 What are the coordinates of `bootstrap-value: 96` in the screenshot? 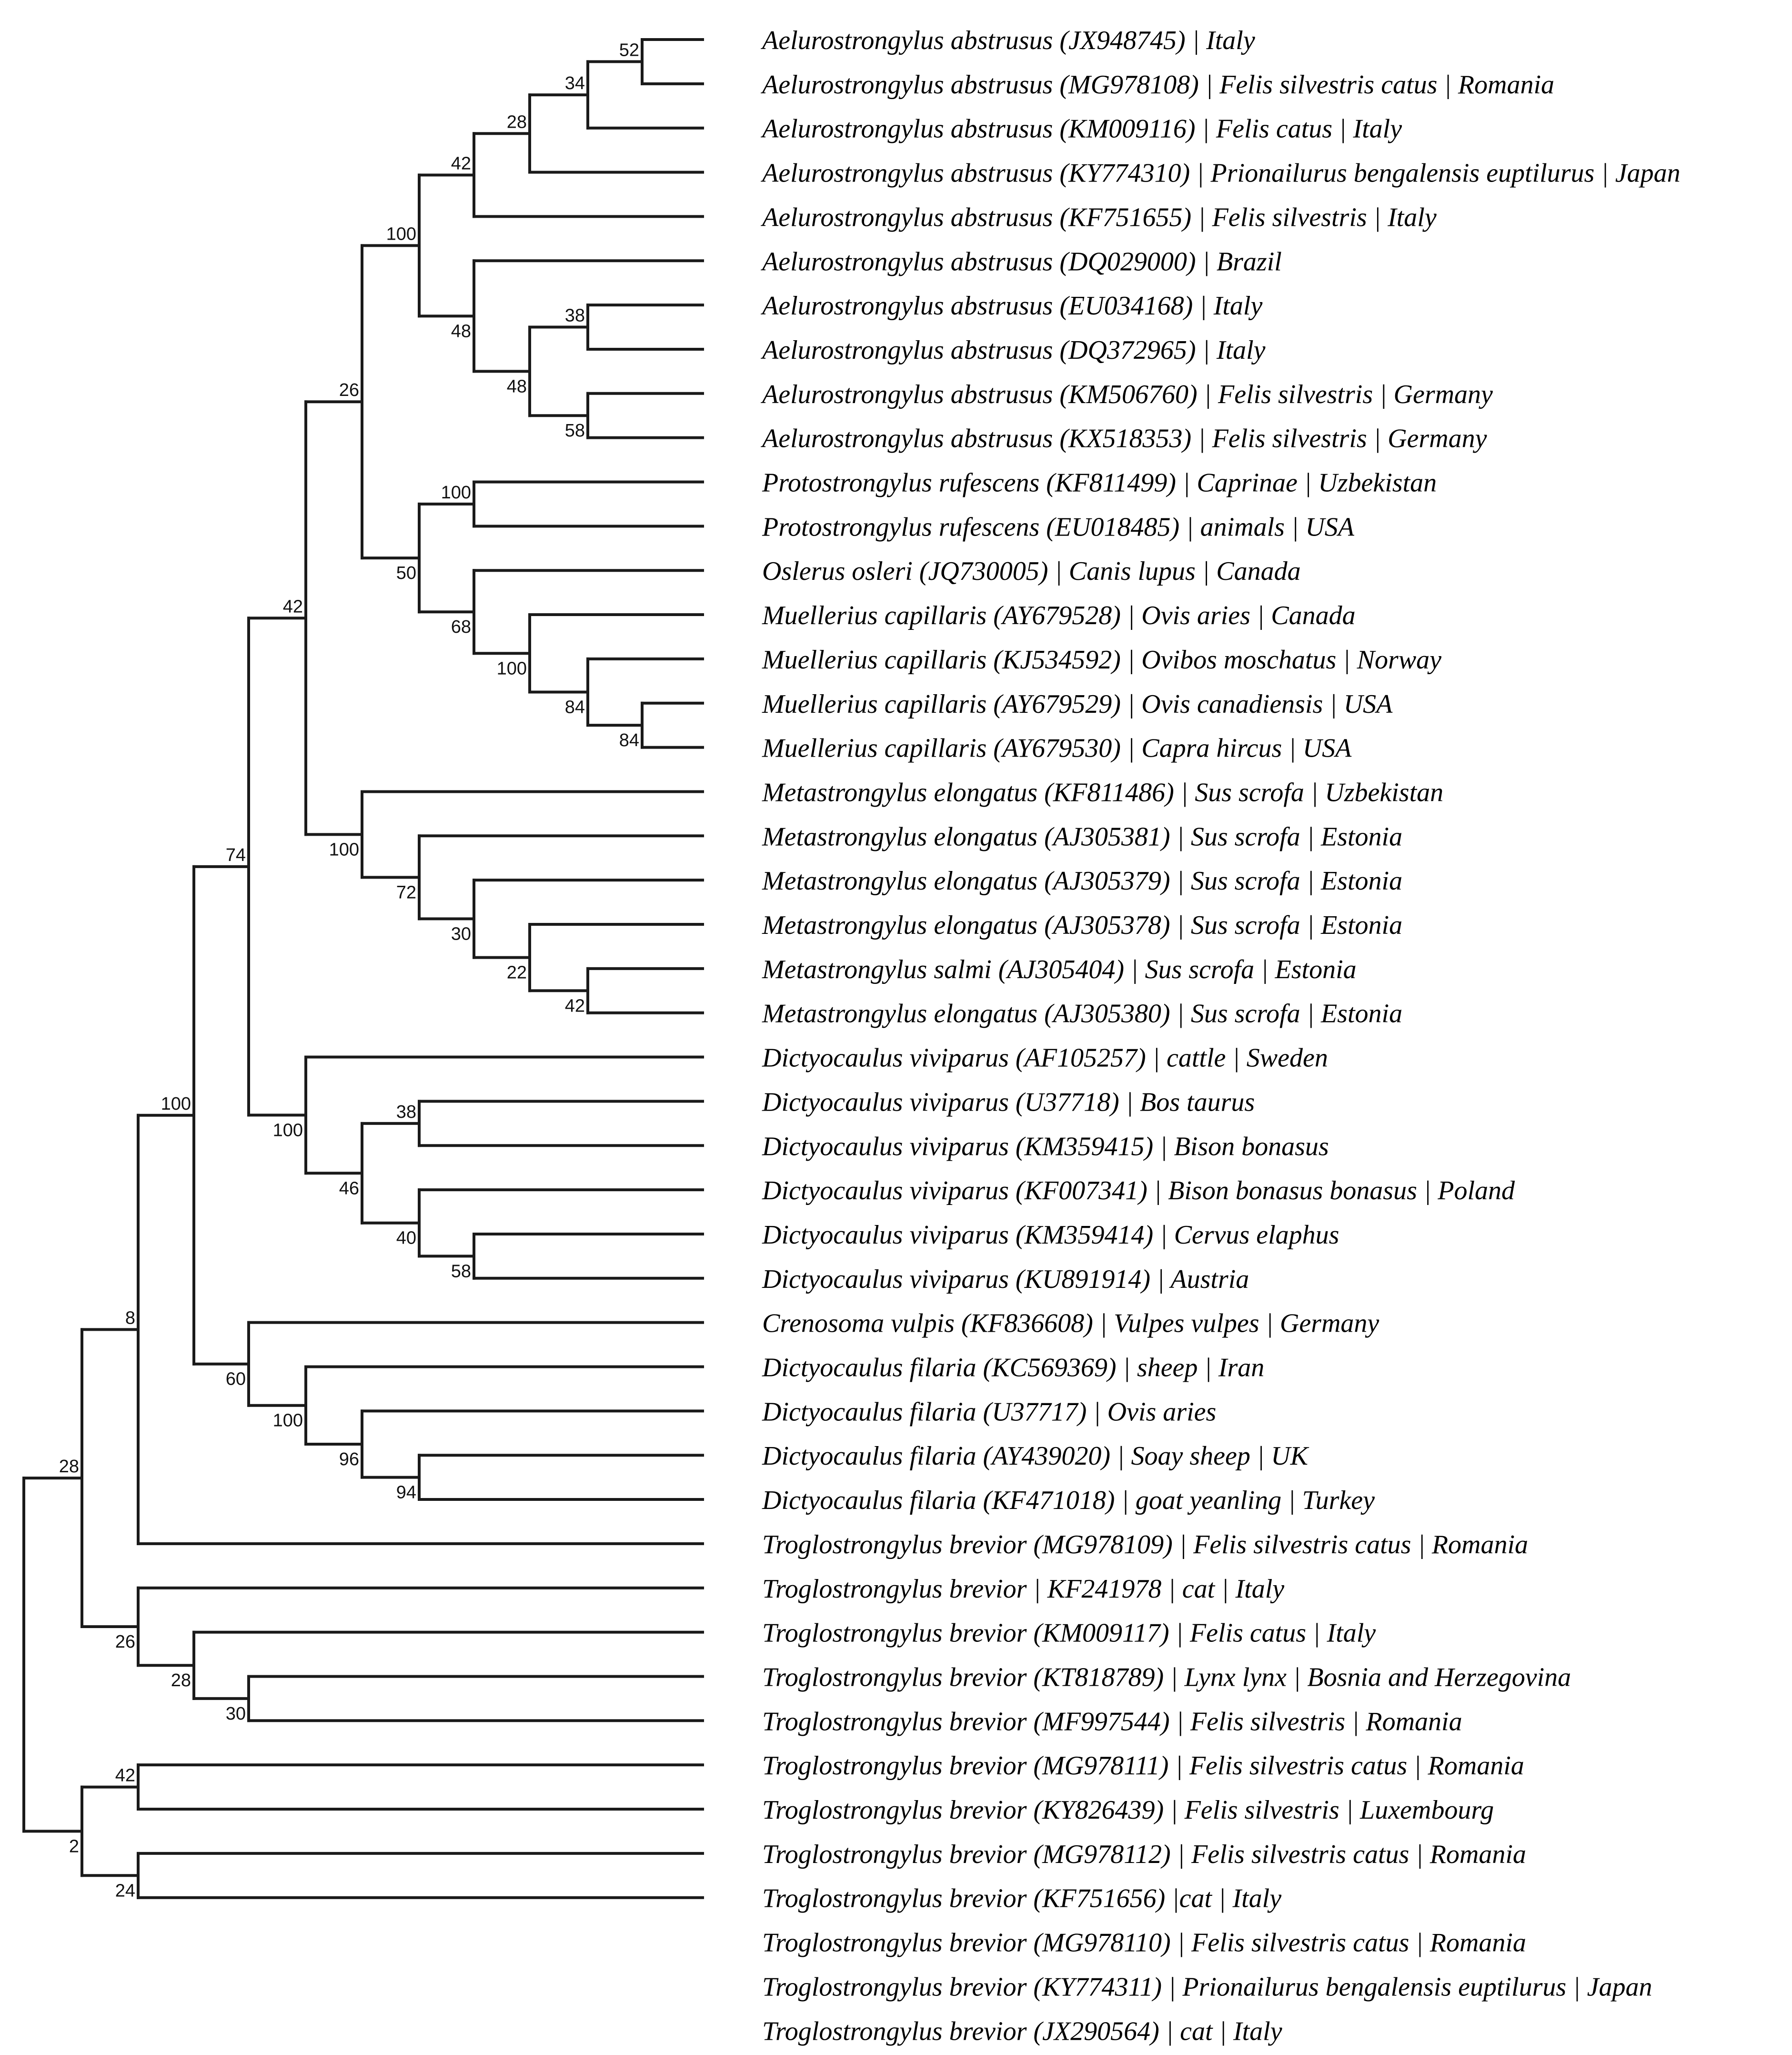 It's located at (349, 1459).